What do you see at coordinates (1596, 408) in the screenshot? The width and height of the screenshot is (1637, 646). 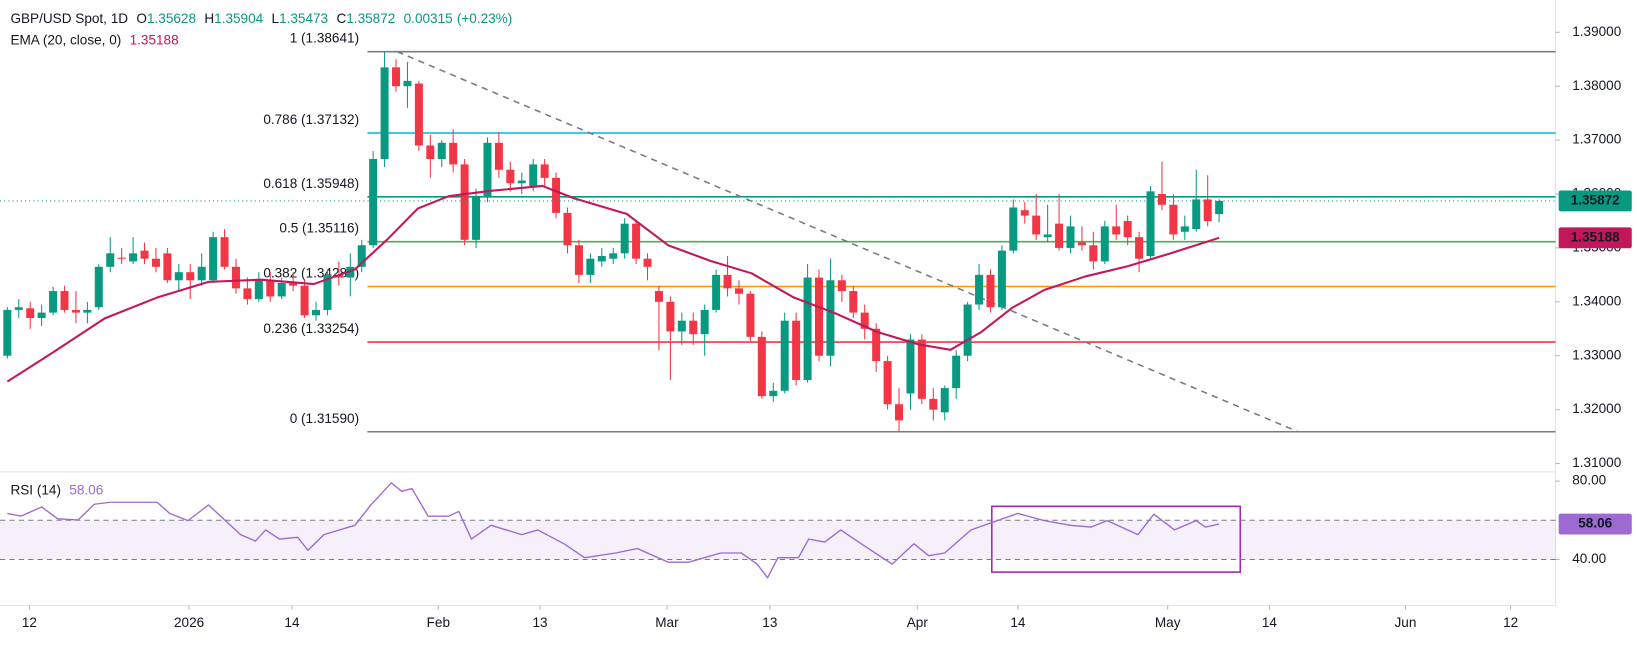 I see `y-tick-label: 1.32000` at bounding box center [1596, 408].